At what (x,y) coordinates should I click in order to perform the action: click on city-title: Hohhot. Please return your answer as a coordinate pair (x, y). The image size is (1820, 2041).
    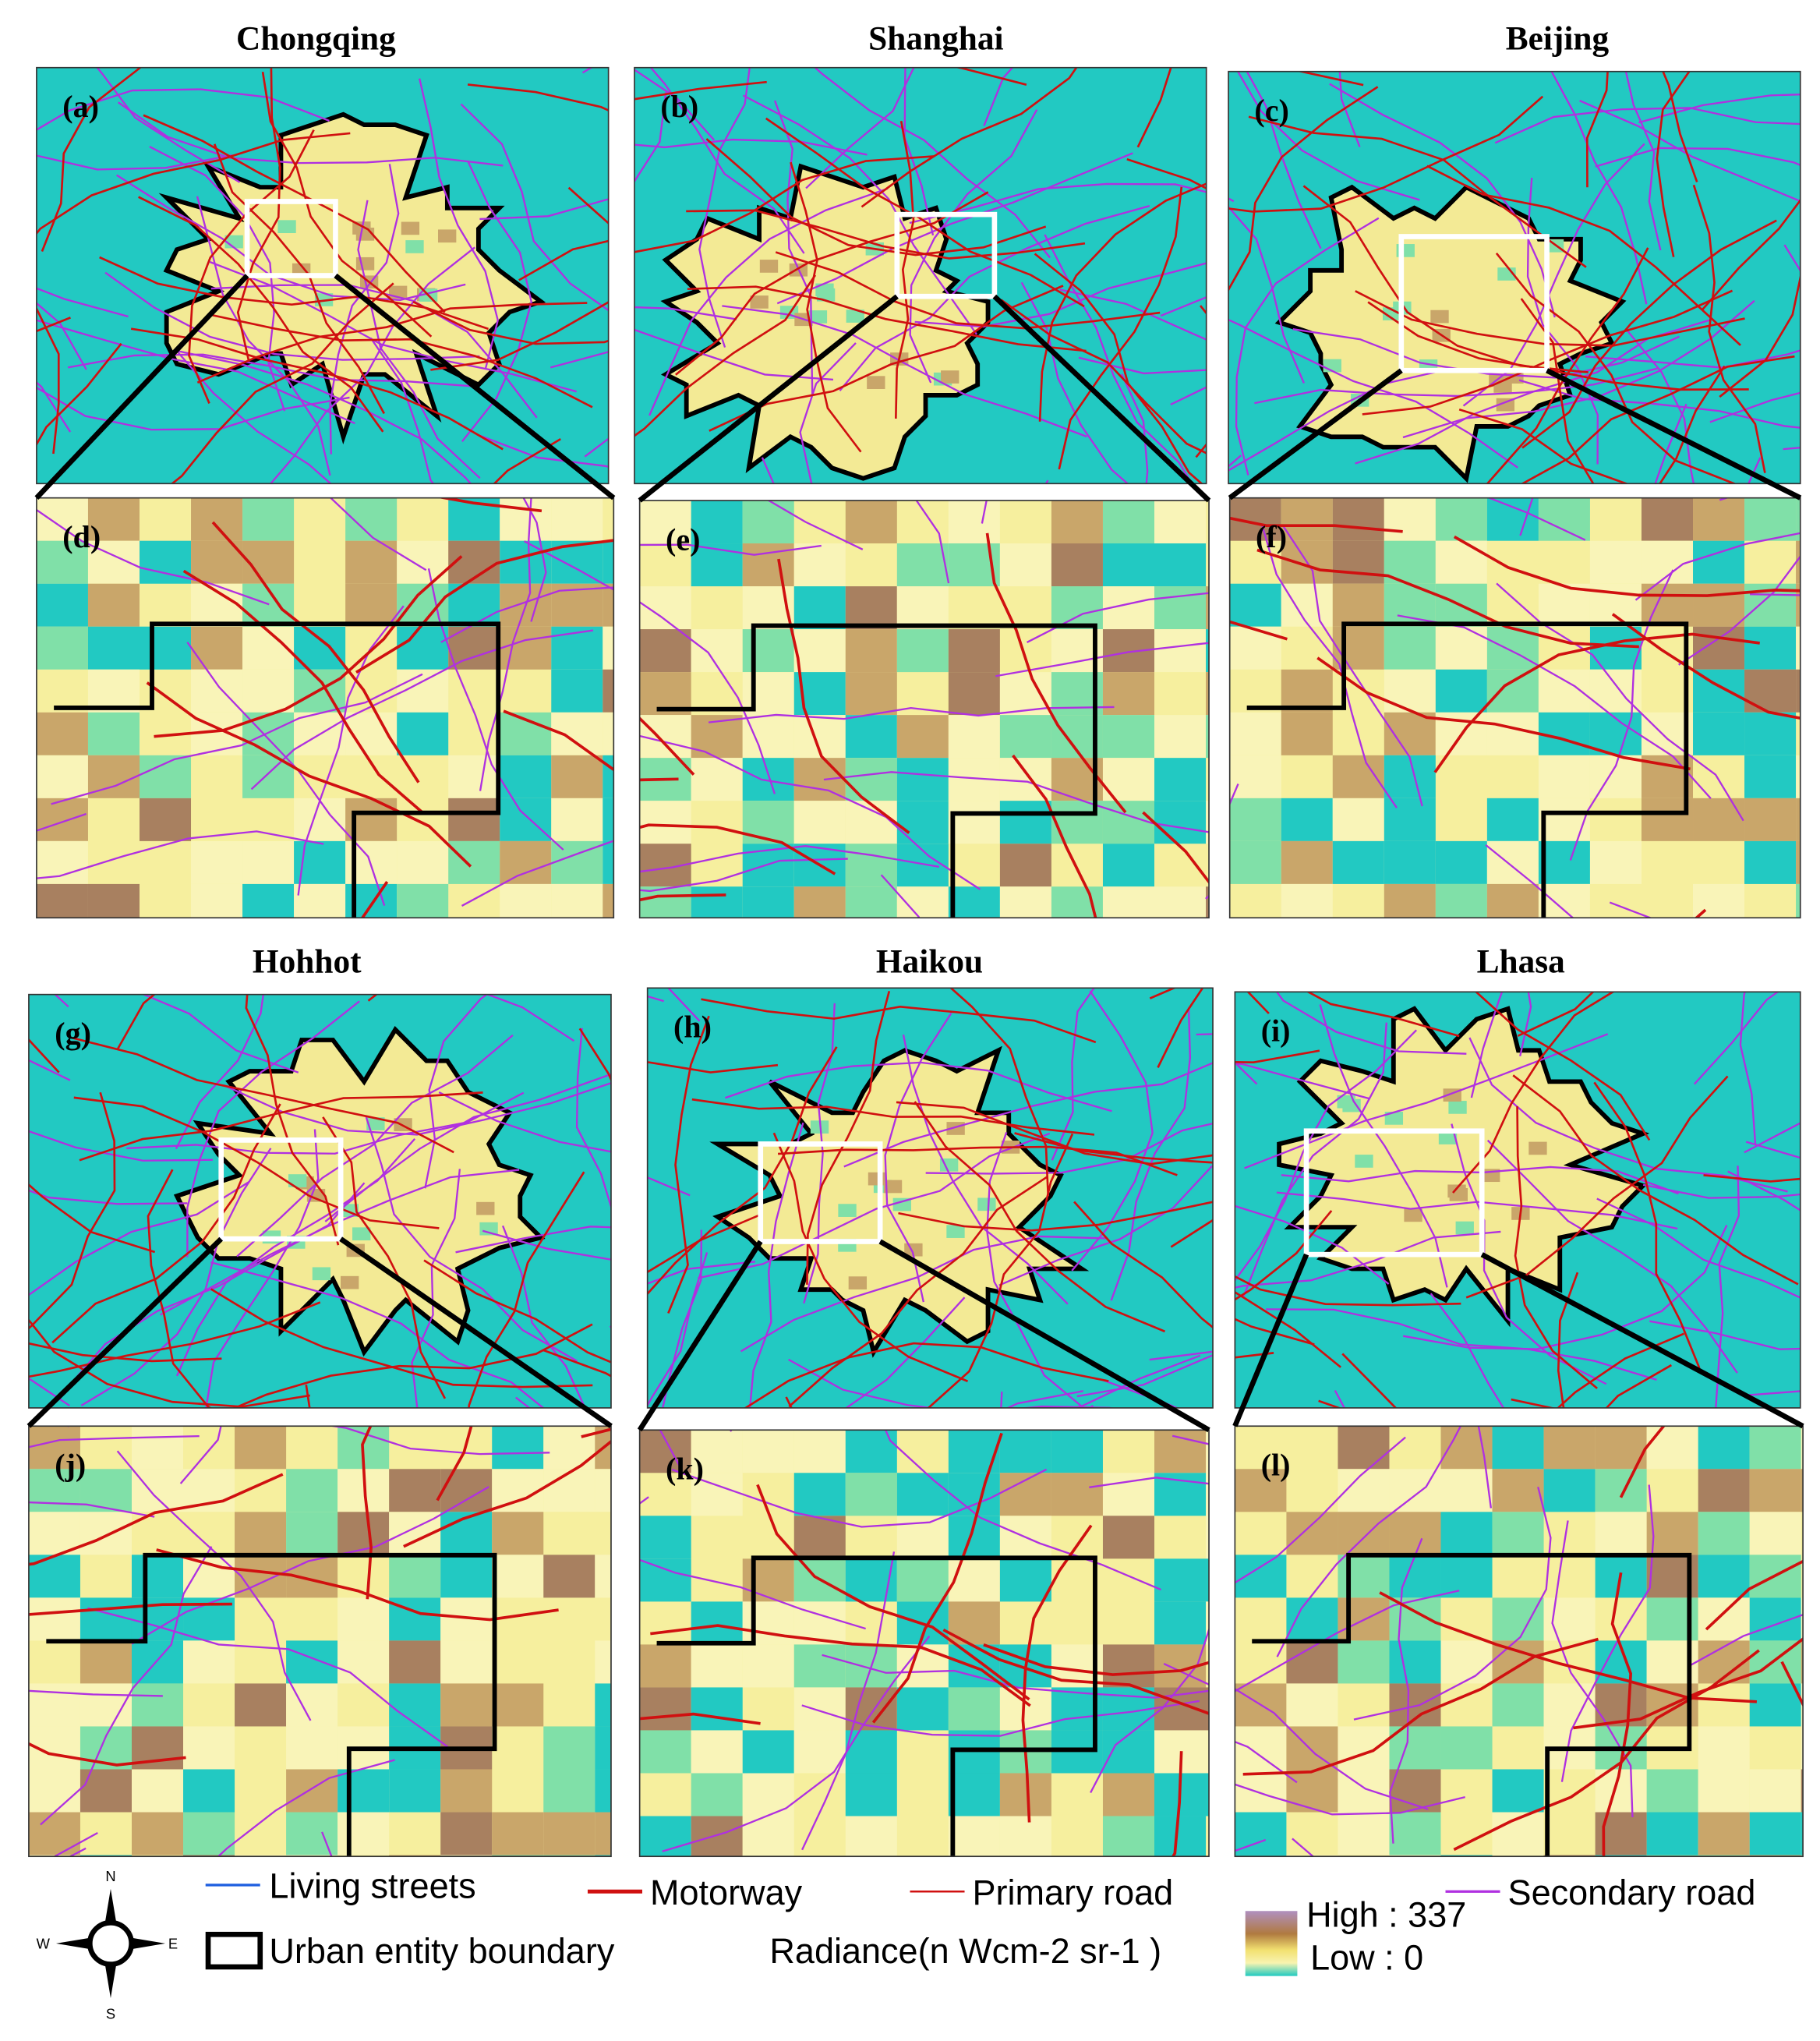
    Looking at the image, I should click on (308, 961).